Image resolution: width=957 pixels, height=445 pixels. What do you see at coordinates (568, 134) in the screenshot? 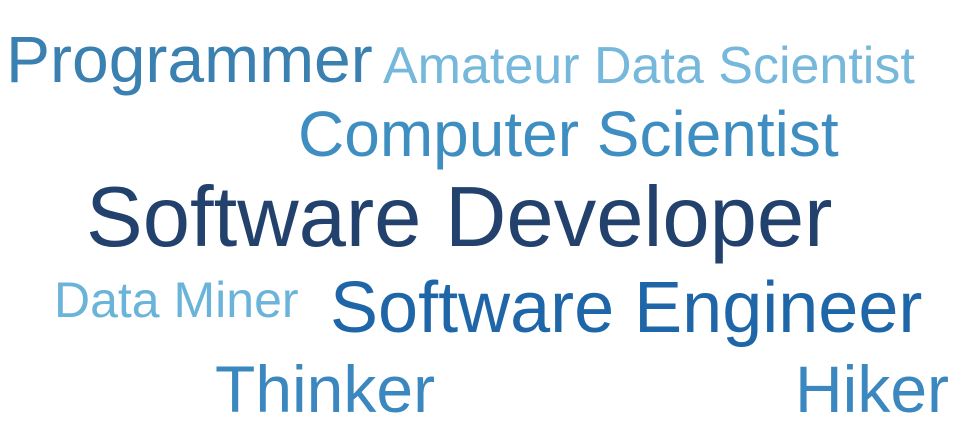
I see `word-computer-scientist: Computer Scientist` at bounding box center [568, 134].